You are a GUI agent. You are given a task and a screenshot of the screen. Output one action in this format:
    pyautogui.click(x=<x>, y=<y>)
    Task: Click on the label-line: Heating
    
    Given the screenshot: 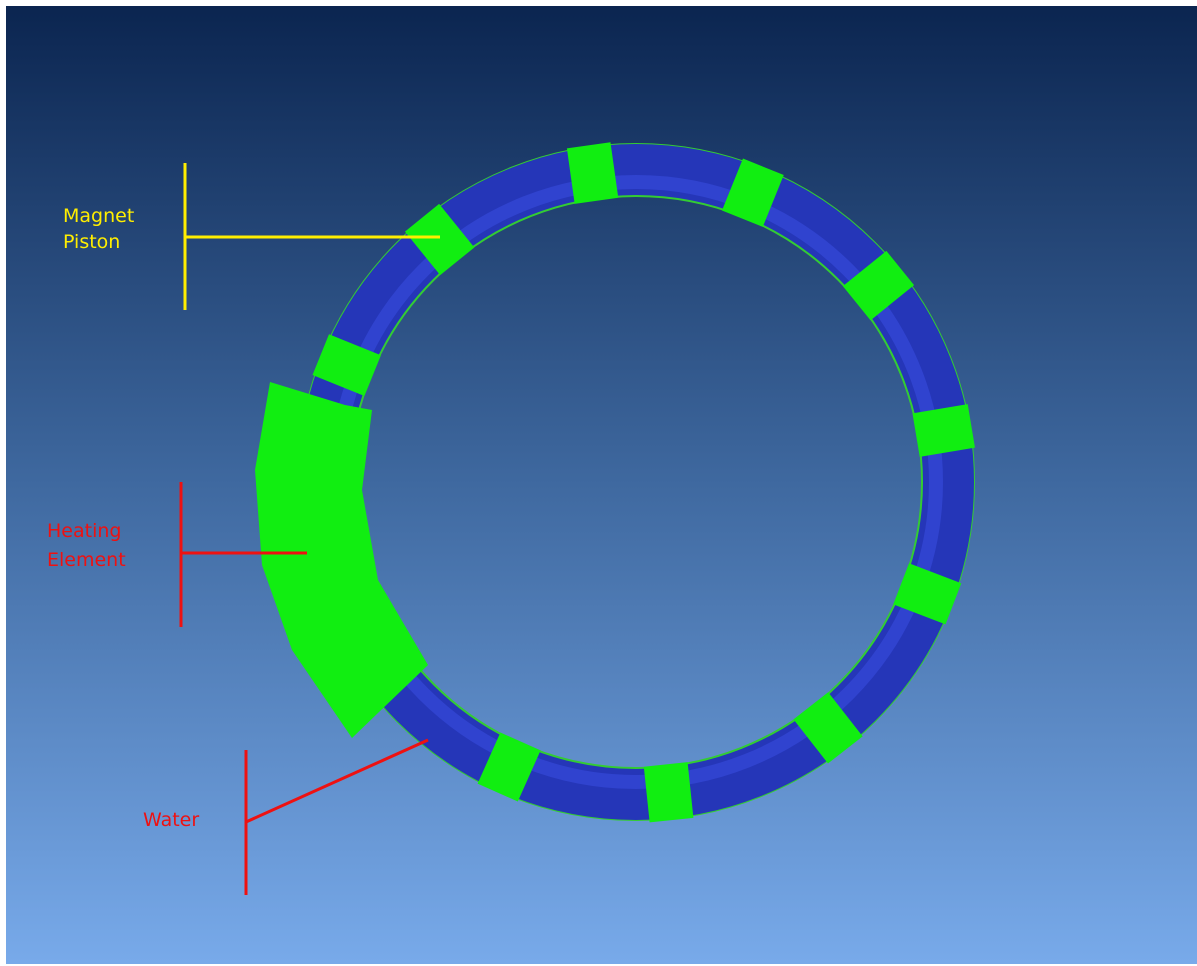 What is the action you would take?
    pyautogui.click(x=84, y=531)
    